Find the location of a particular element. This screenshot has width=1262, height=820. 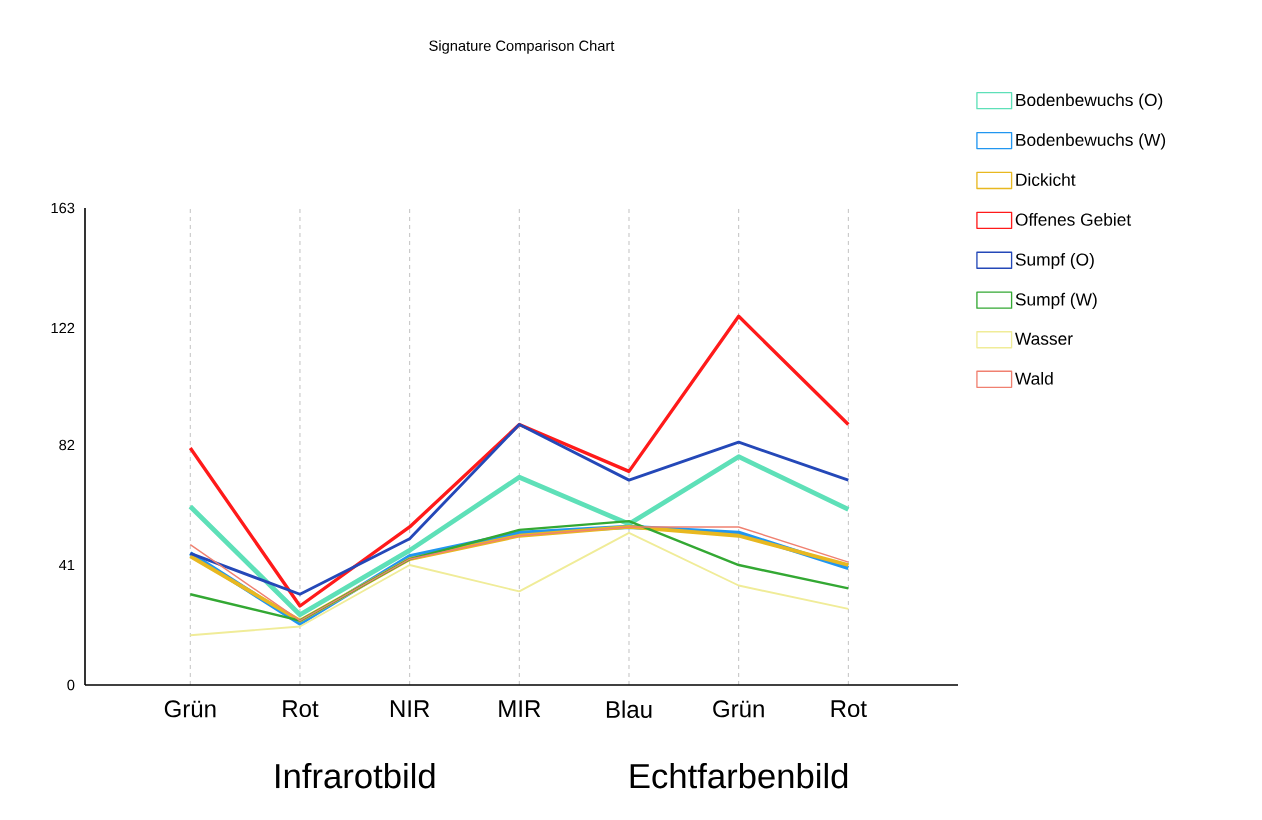

x-tick-label: MIR is located at coordinates (520, 708).